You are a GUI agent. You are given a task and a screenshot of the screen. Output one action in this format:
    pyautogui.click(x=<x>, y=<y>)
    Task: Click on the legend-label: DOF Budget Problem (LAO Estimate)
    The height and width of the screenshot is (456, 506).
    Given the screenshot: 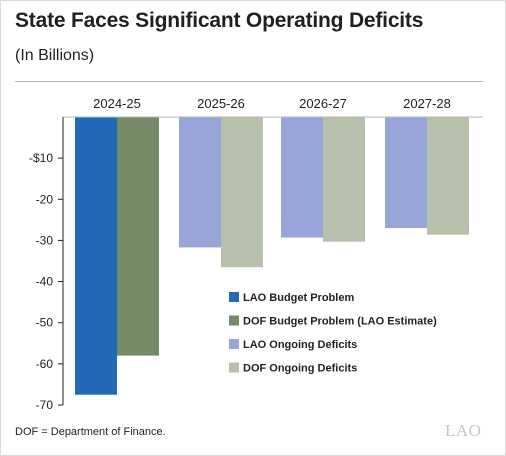 What is the action you would take?
    pyautogui.click(x=340, y=322)
    